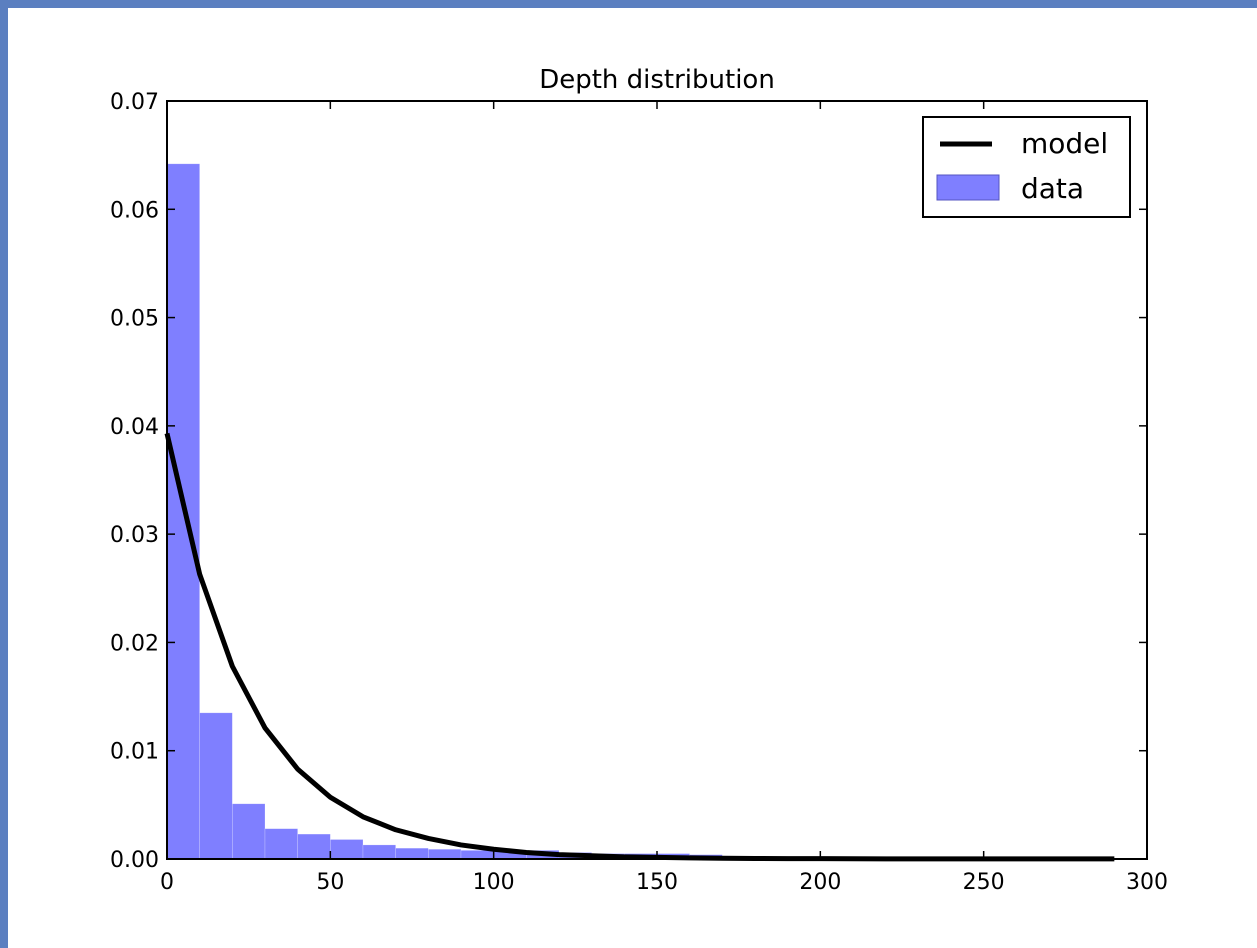  I want to click on x-tick-label: 50, so click(330, 882).